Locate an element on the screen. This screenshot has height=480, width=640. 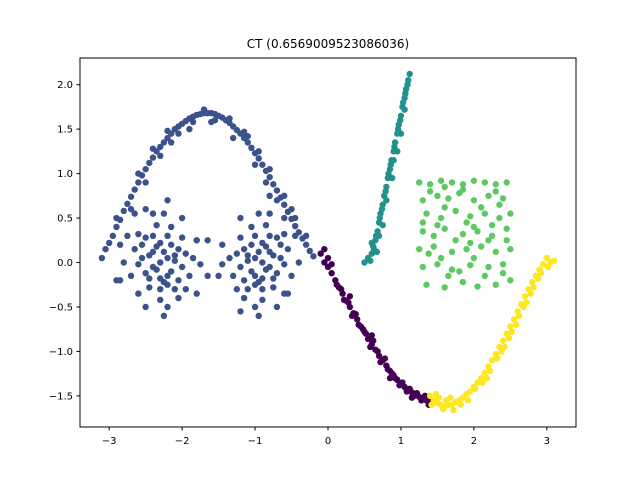
x-tick-label: −3 is located at coordinates (109, 441).